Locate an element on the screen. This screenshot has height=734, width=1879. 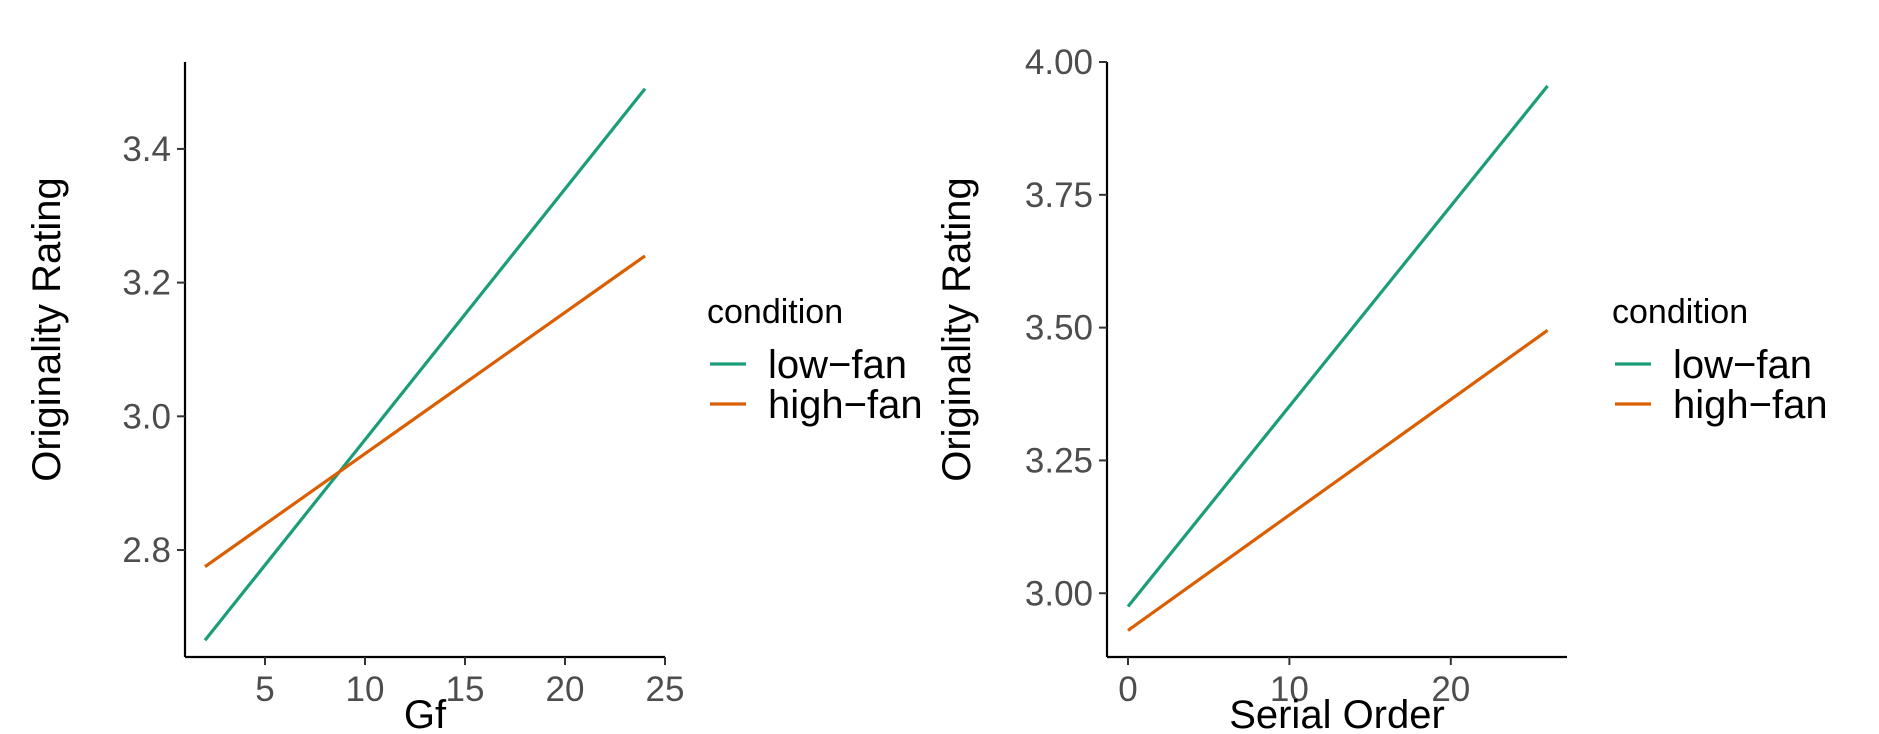
x-tick-label: 15 is located at coordinates (465, 689).